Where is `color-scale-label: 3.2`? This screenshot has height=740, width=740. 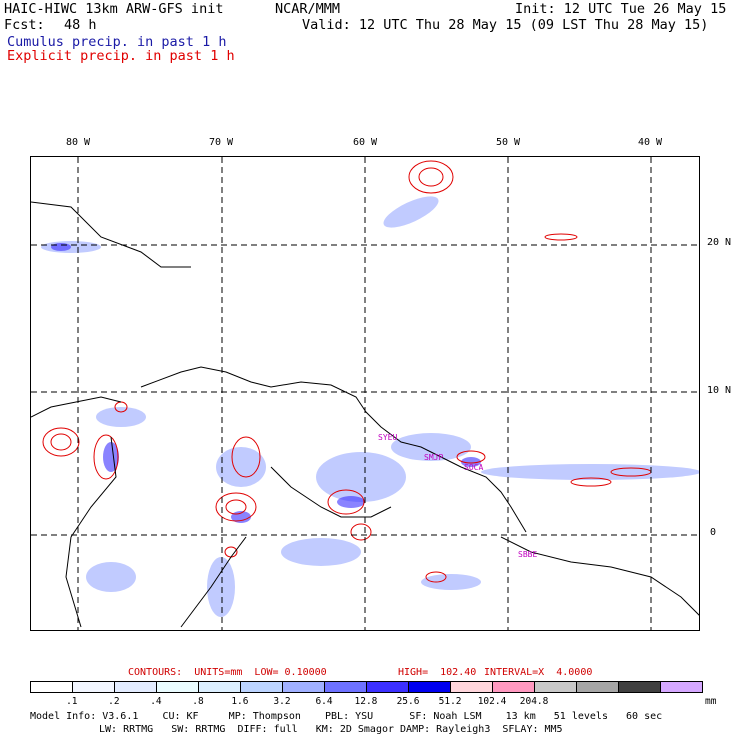 color-scale-label: 3.2 is located at coordinates (282, 701).